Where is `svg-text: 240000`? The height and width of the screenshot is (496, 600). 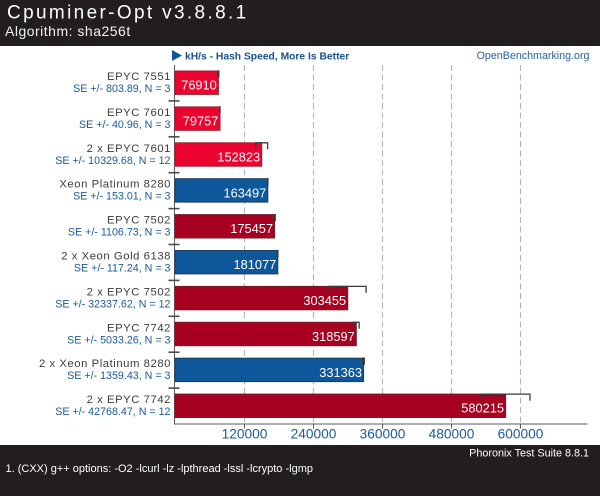
svg-text: 240000 is located at coordinates (314, 434).